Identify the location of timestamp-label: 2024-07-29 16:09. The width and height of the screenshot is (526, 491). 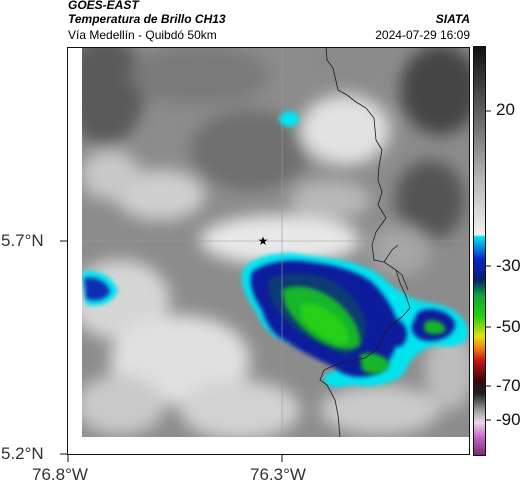
(422, 35).